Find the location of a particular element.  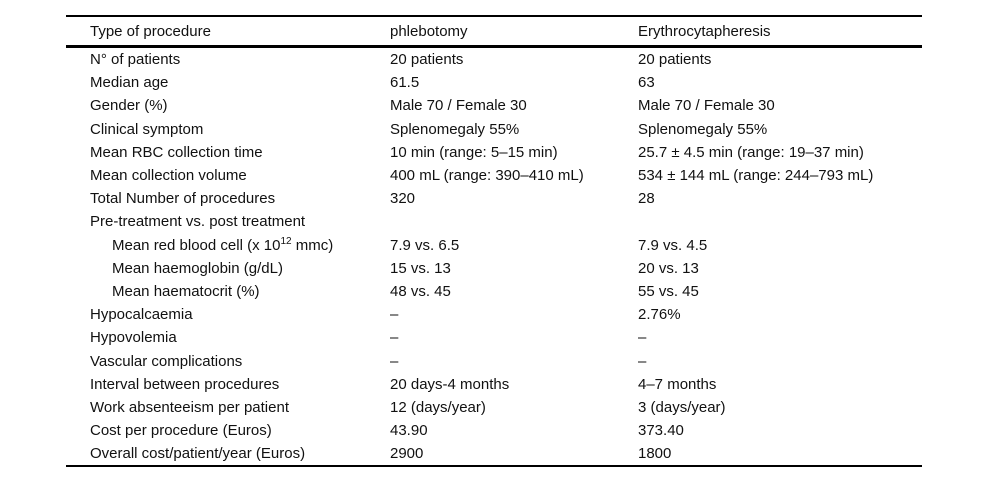

label-superscript: 12 is located at coordinates (286, 241).